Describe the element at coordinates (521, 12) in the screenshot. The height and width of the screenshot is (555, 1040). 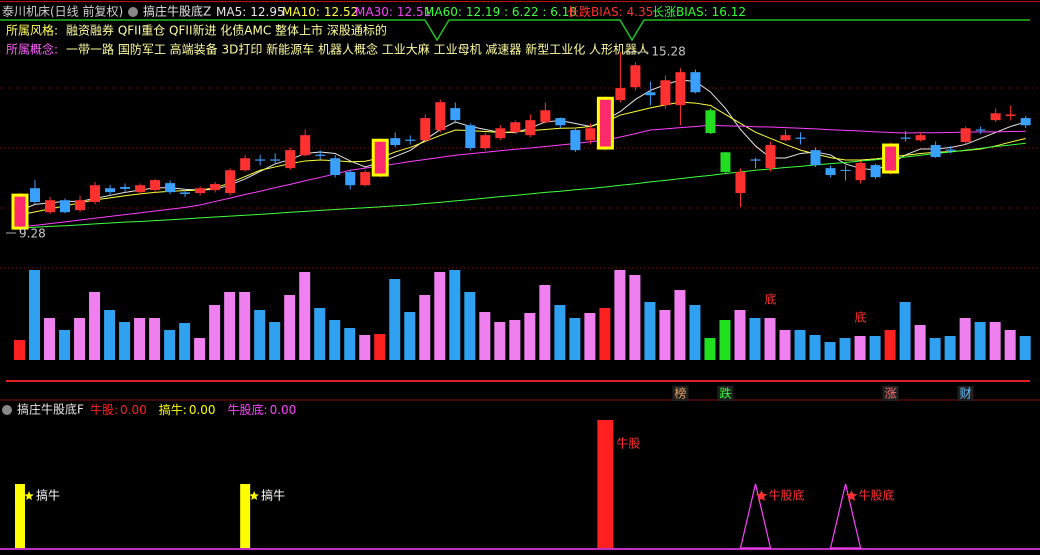
I see `legend-value: 12.19 : 6.22 : 6.18` at that location.